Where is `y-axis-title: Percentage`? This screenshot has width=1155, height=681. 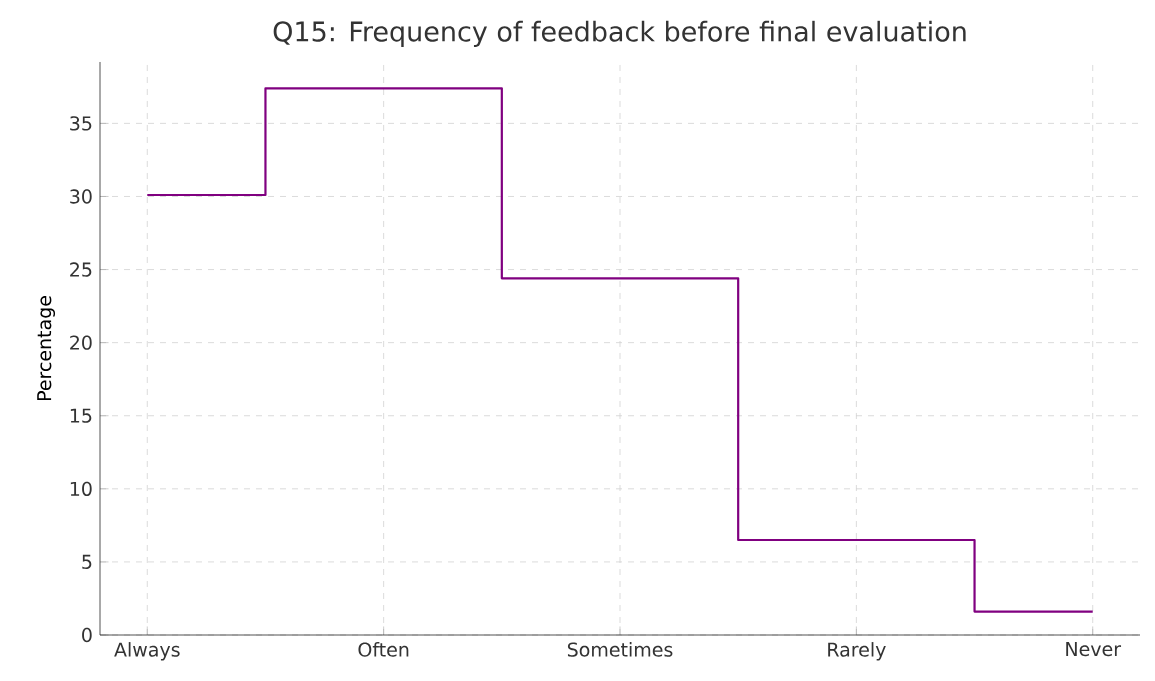 y-axis-title: Percentage is located at coordinates (46, 348).